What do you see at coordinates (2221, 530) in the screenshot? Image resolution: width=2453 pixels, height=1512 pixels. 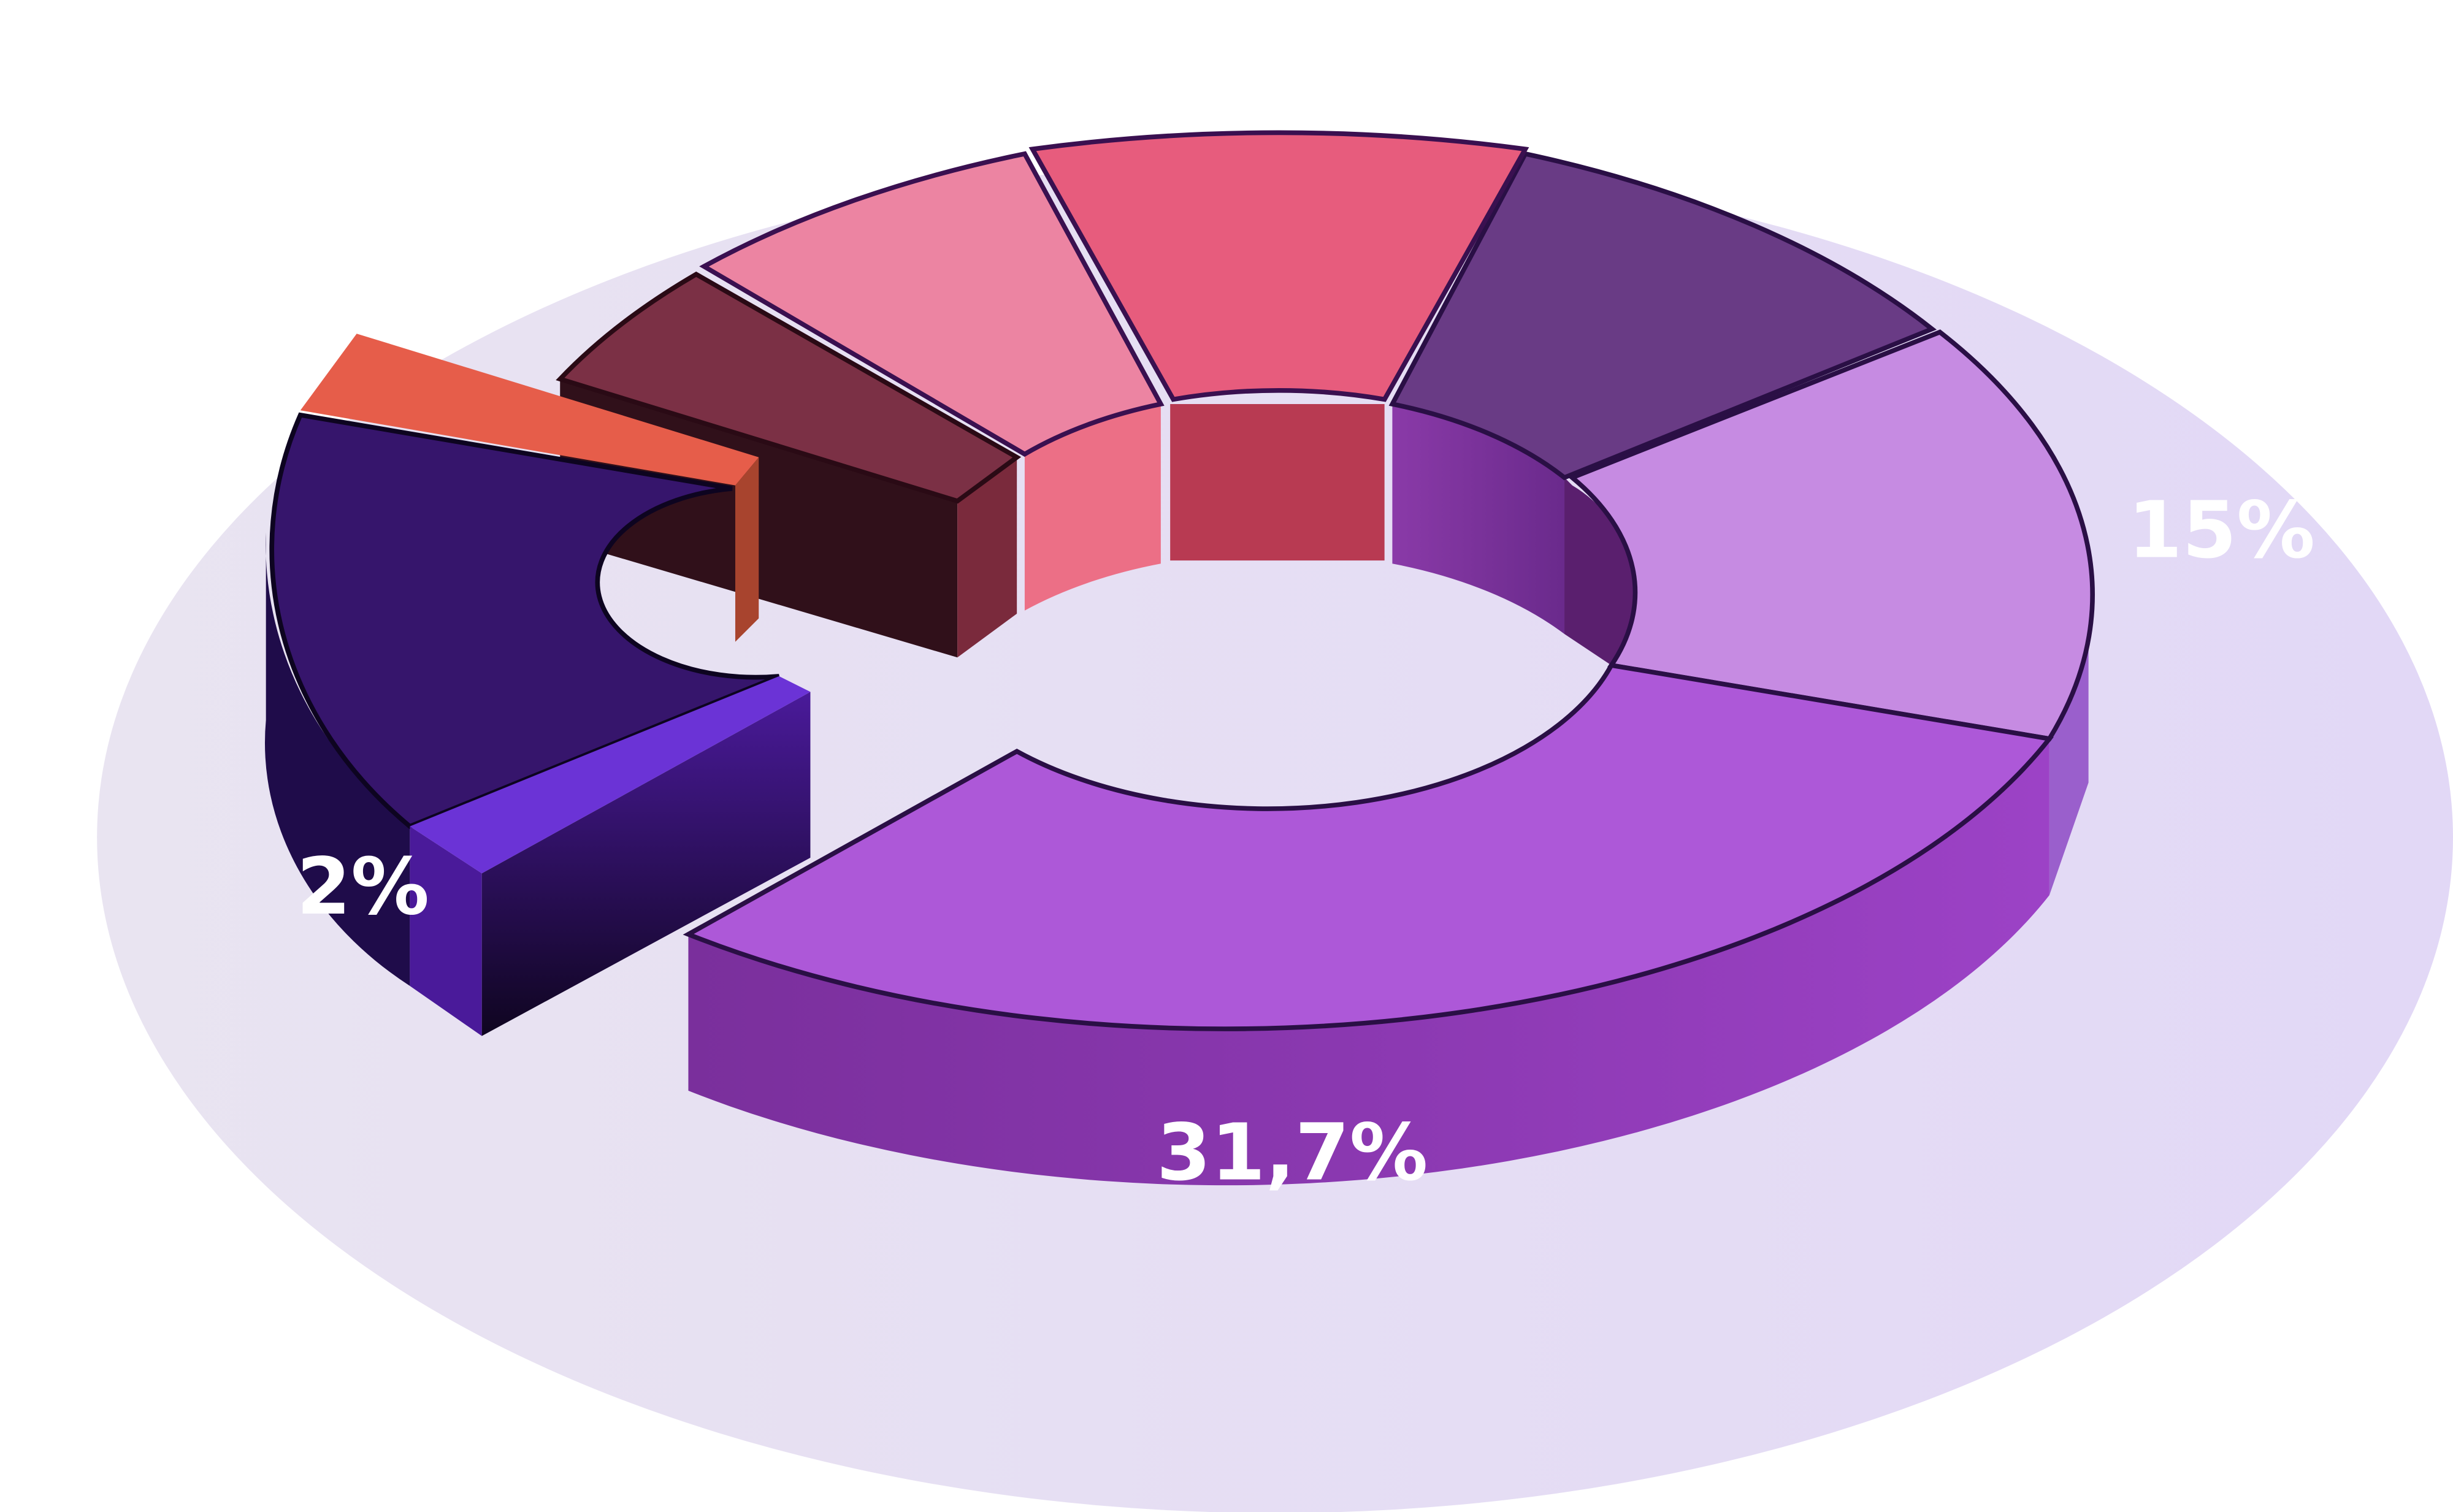 I see `value-label: 15%` at bounding box center [2221, 530].